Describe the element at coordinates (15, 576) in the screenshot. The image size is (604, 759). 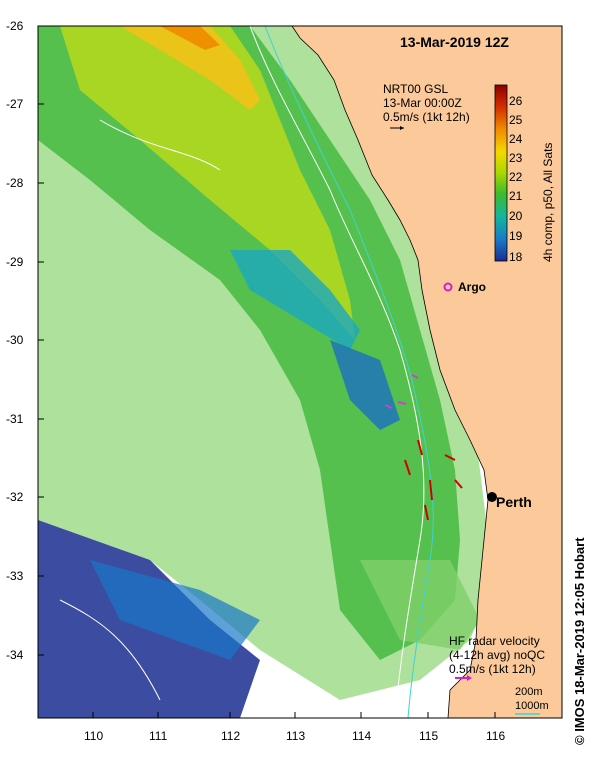
I see `lat-tick: -33` at that location.